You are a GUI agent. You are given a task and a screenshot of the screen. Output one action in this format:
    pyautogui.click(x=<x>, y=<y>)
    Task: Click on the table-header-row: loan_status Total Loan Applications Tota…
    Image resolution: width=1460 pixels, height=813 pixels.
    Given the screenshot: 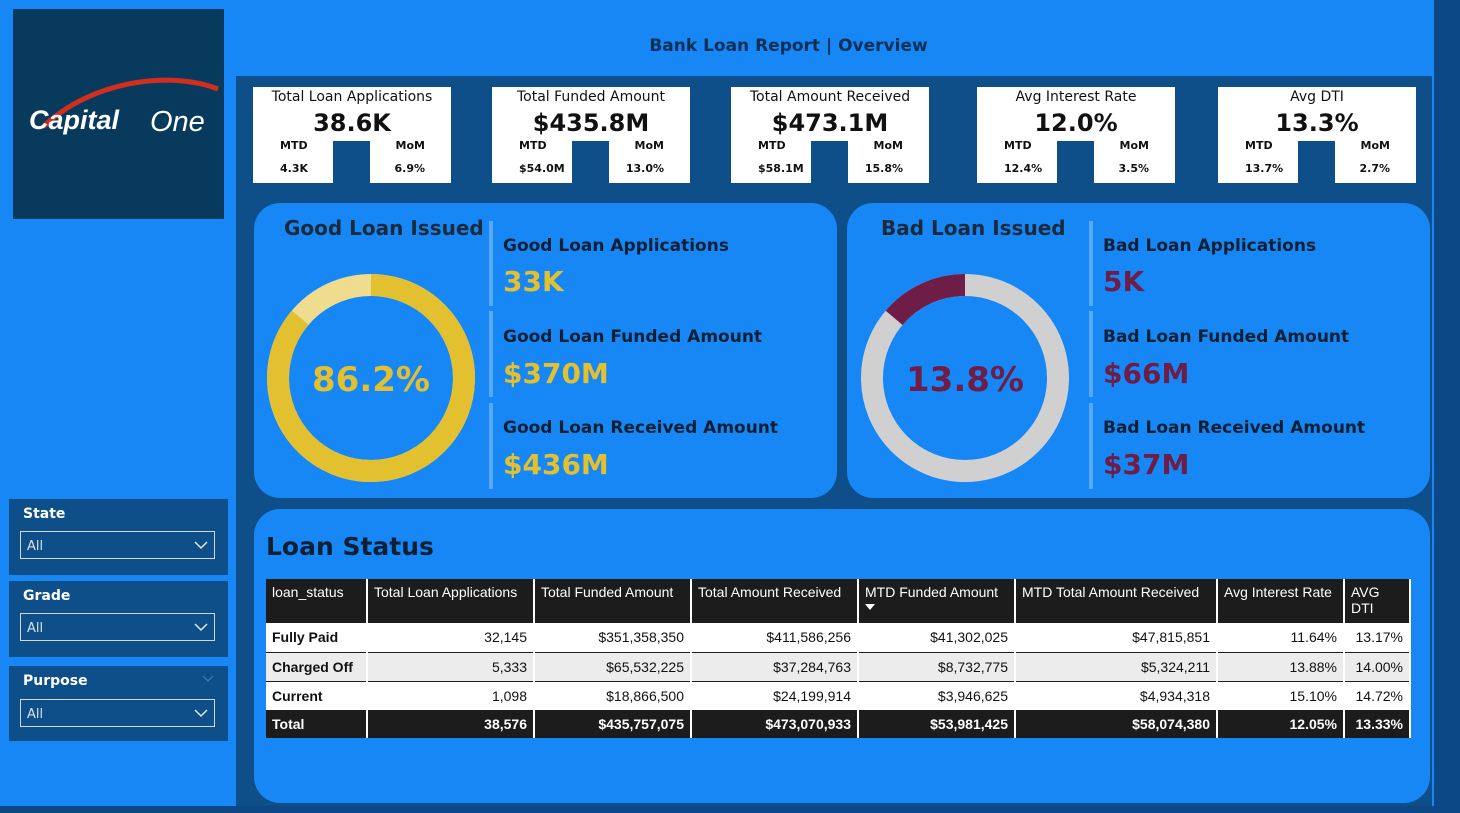 What is the action you would take?
    pyautogui.click(x=838, y=601)
    